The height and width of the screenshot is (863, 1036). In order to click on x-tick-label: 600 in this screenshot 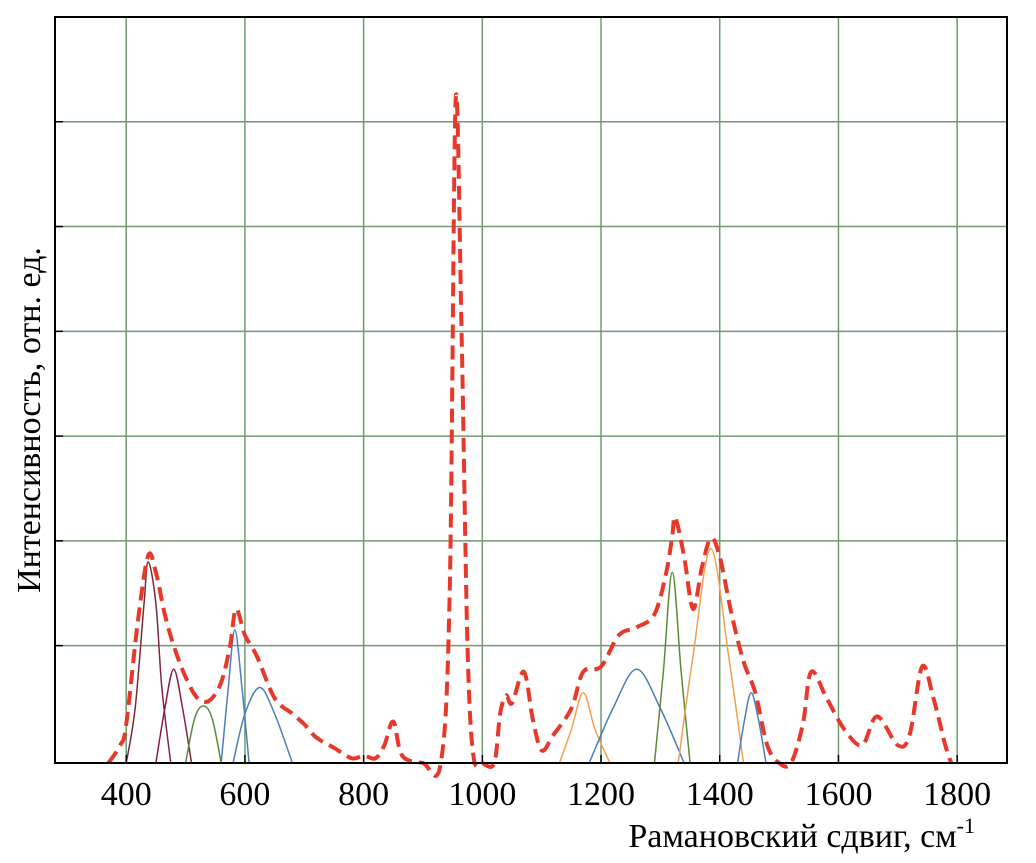, I will do `click(244, 794)`.